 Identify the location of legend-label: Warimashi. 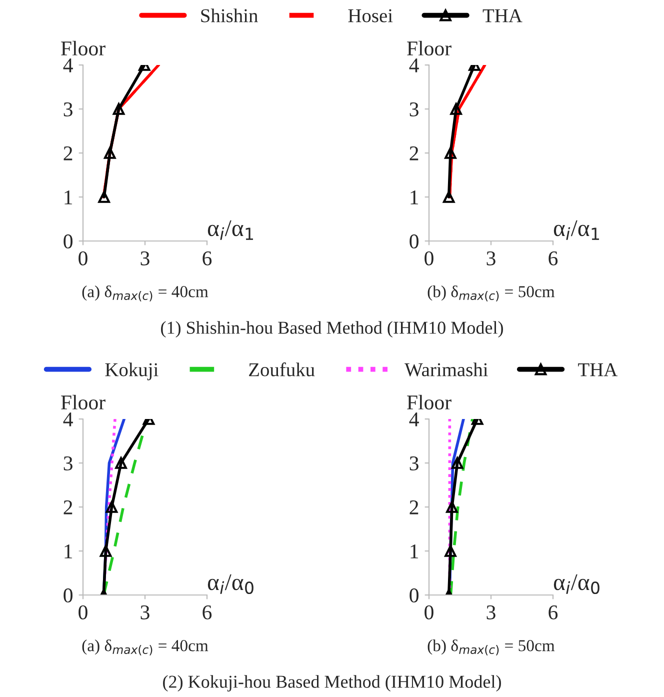
(446, 369).